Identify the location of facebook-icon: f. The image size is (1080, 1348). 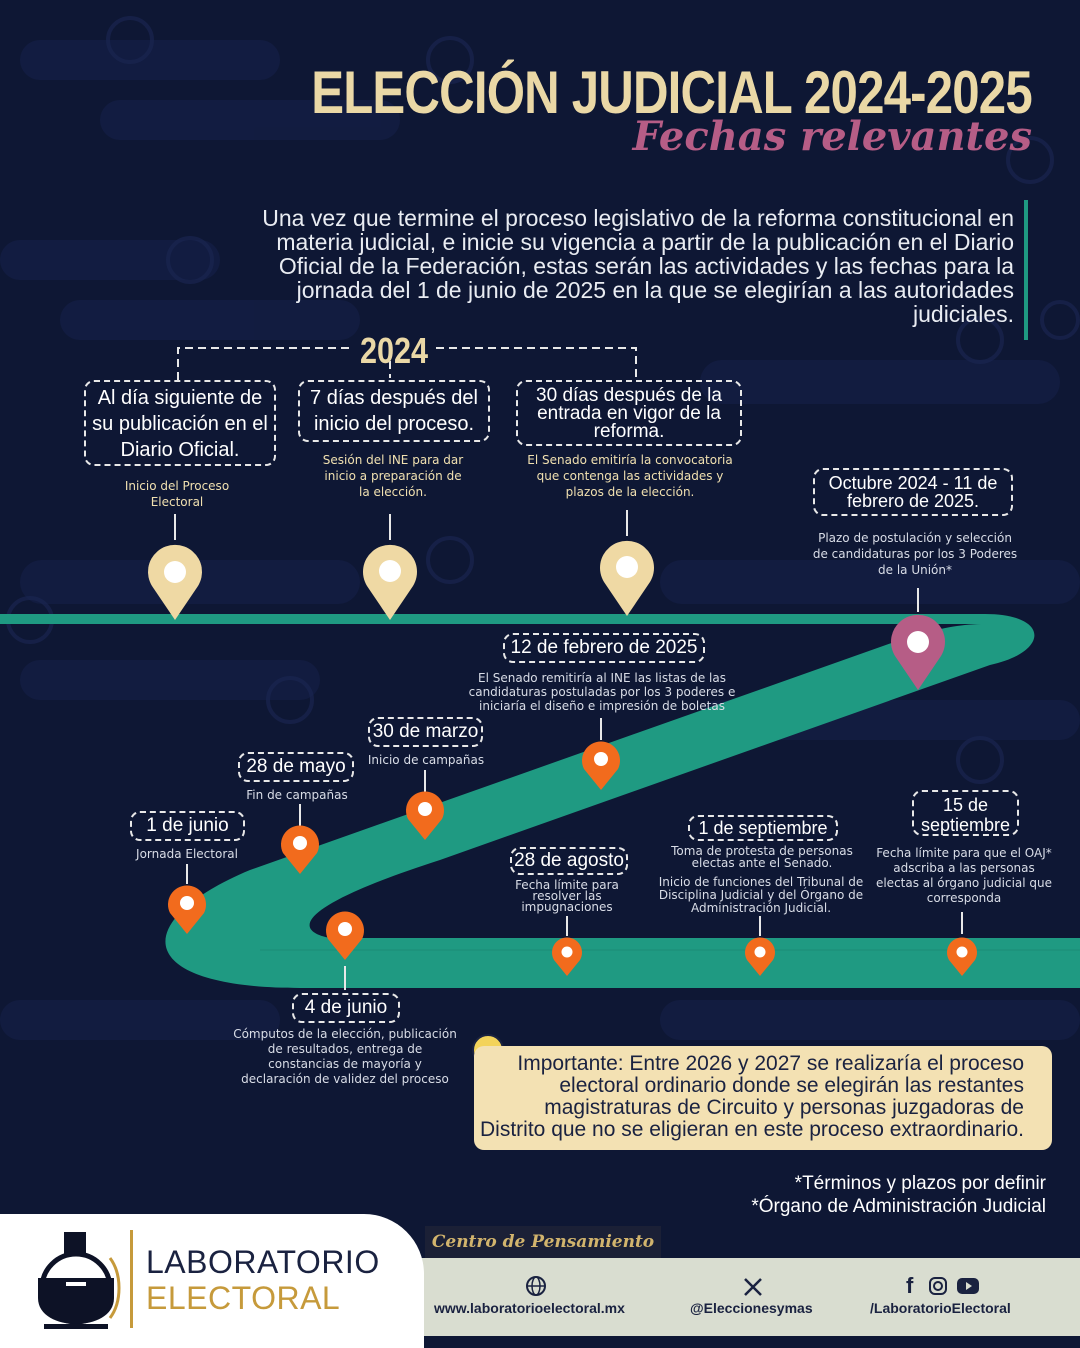
(910, 1285).